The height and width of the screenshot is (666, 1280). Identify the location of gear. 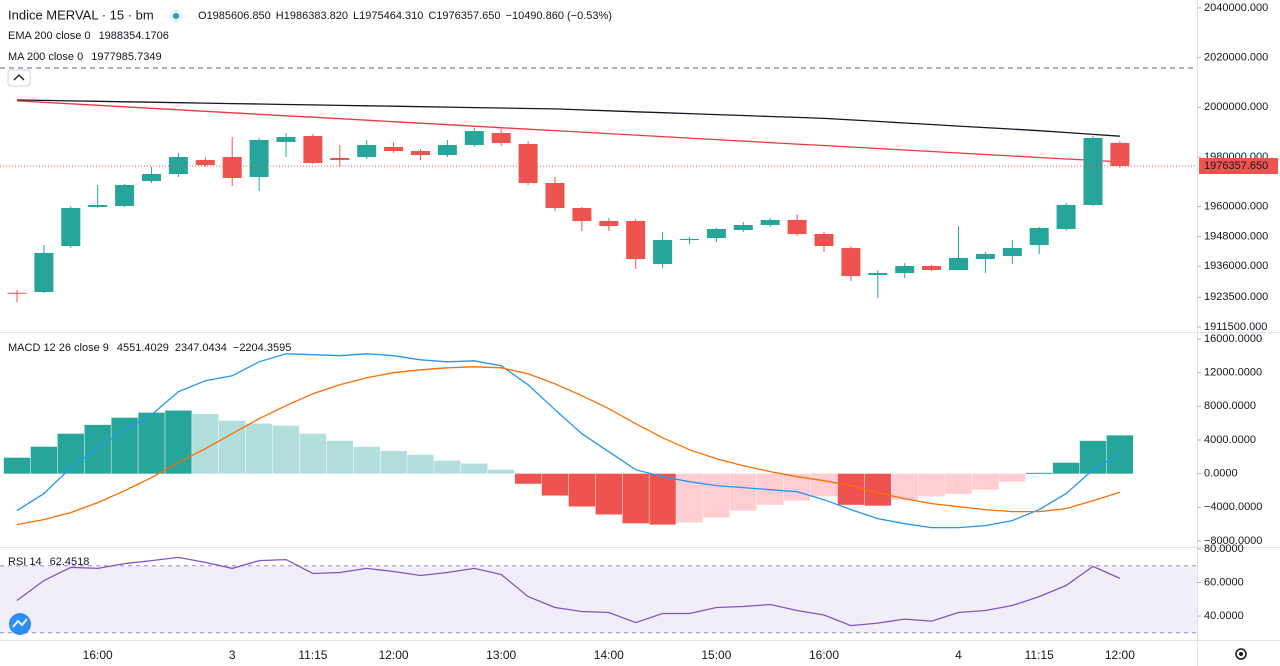
(1241, 654).